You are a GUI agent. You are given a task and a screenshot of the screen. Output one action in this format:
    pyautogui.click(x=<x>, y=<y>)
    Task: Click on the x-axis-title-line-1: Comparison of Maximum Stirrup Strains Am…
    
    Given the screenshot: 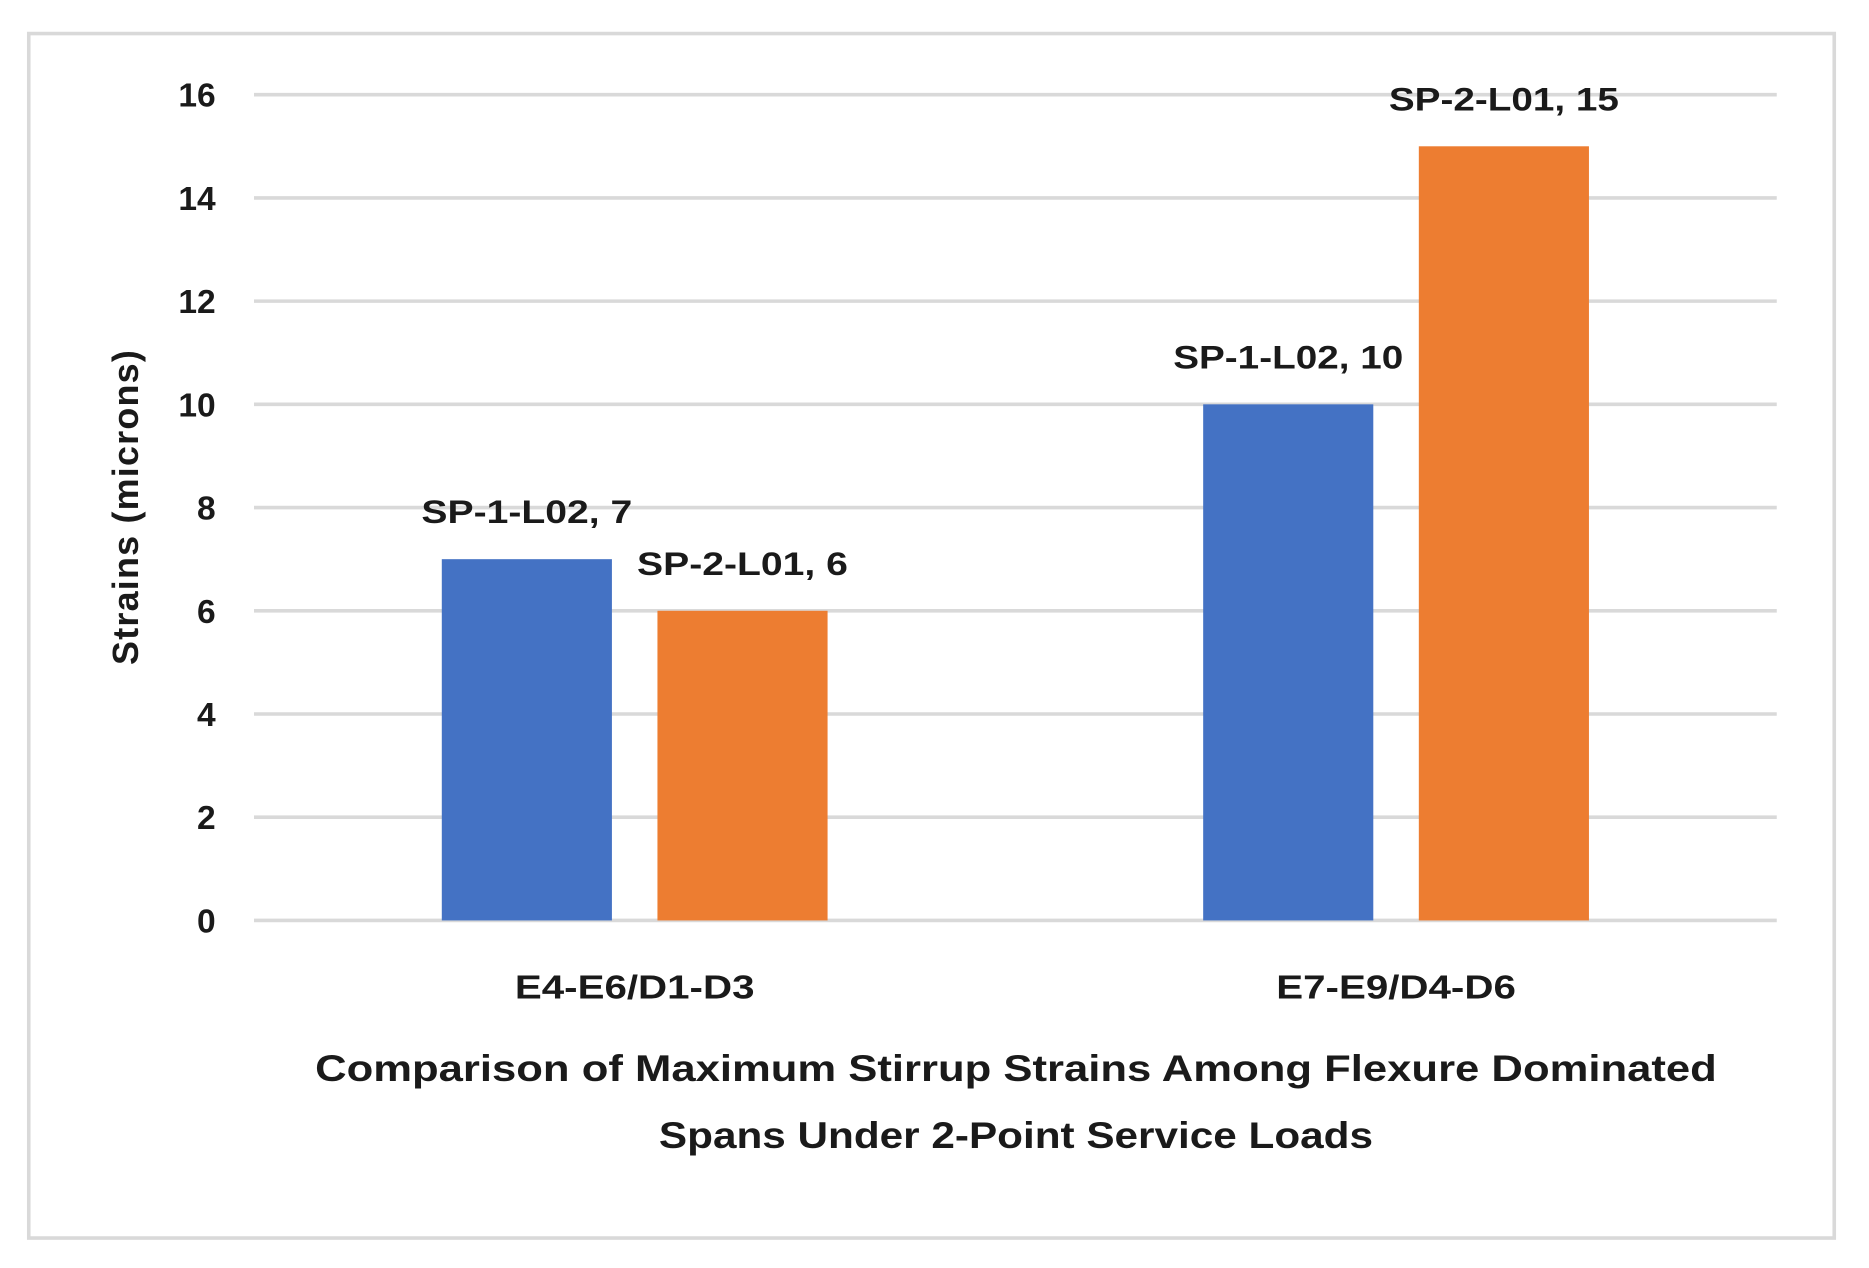 What is the action you would take?
    pyautogui.click(x=1016, y=1068)
    